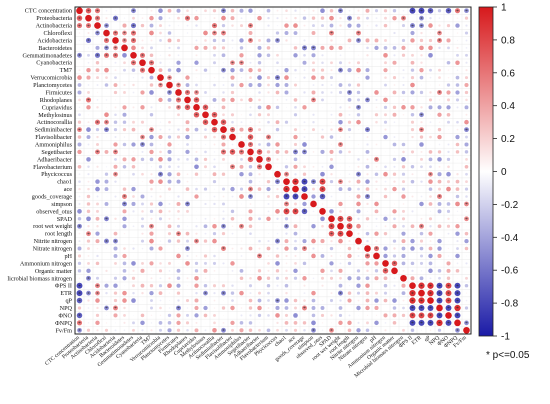 The image size is (550, 404). I want to click on row-label: Gemmatimonadetes, so click(48, 55).